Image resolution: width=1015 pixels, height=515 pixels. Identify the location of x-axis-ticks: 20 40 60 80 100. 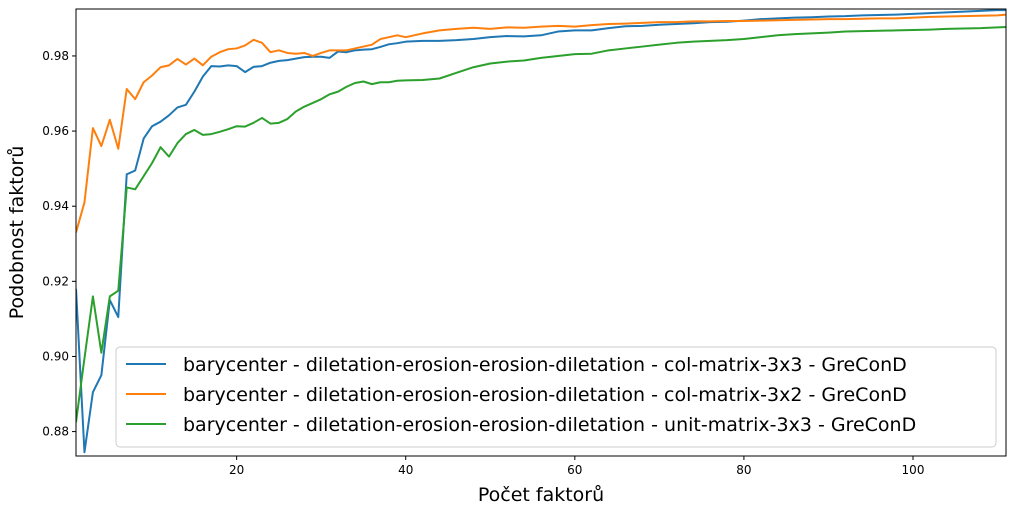
(576, 466).